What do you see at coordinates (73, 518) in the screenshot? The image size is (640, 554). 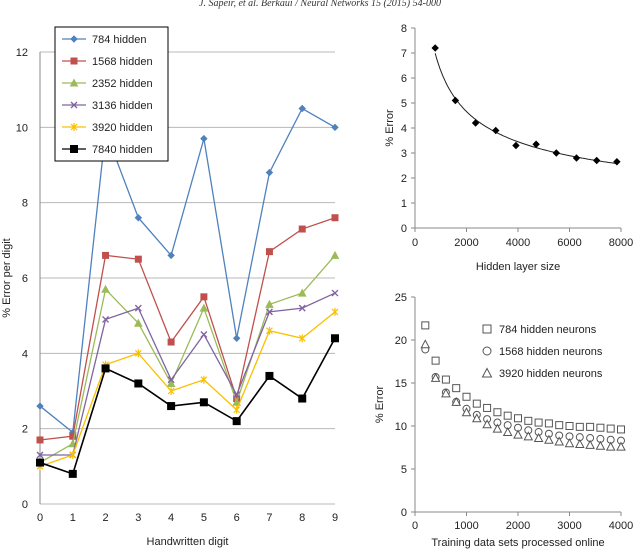 I see `x-tick-label: 1` at bounding box center [73, 518].